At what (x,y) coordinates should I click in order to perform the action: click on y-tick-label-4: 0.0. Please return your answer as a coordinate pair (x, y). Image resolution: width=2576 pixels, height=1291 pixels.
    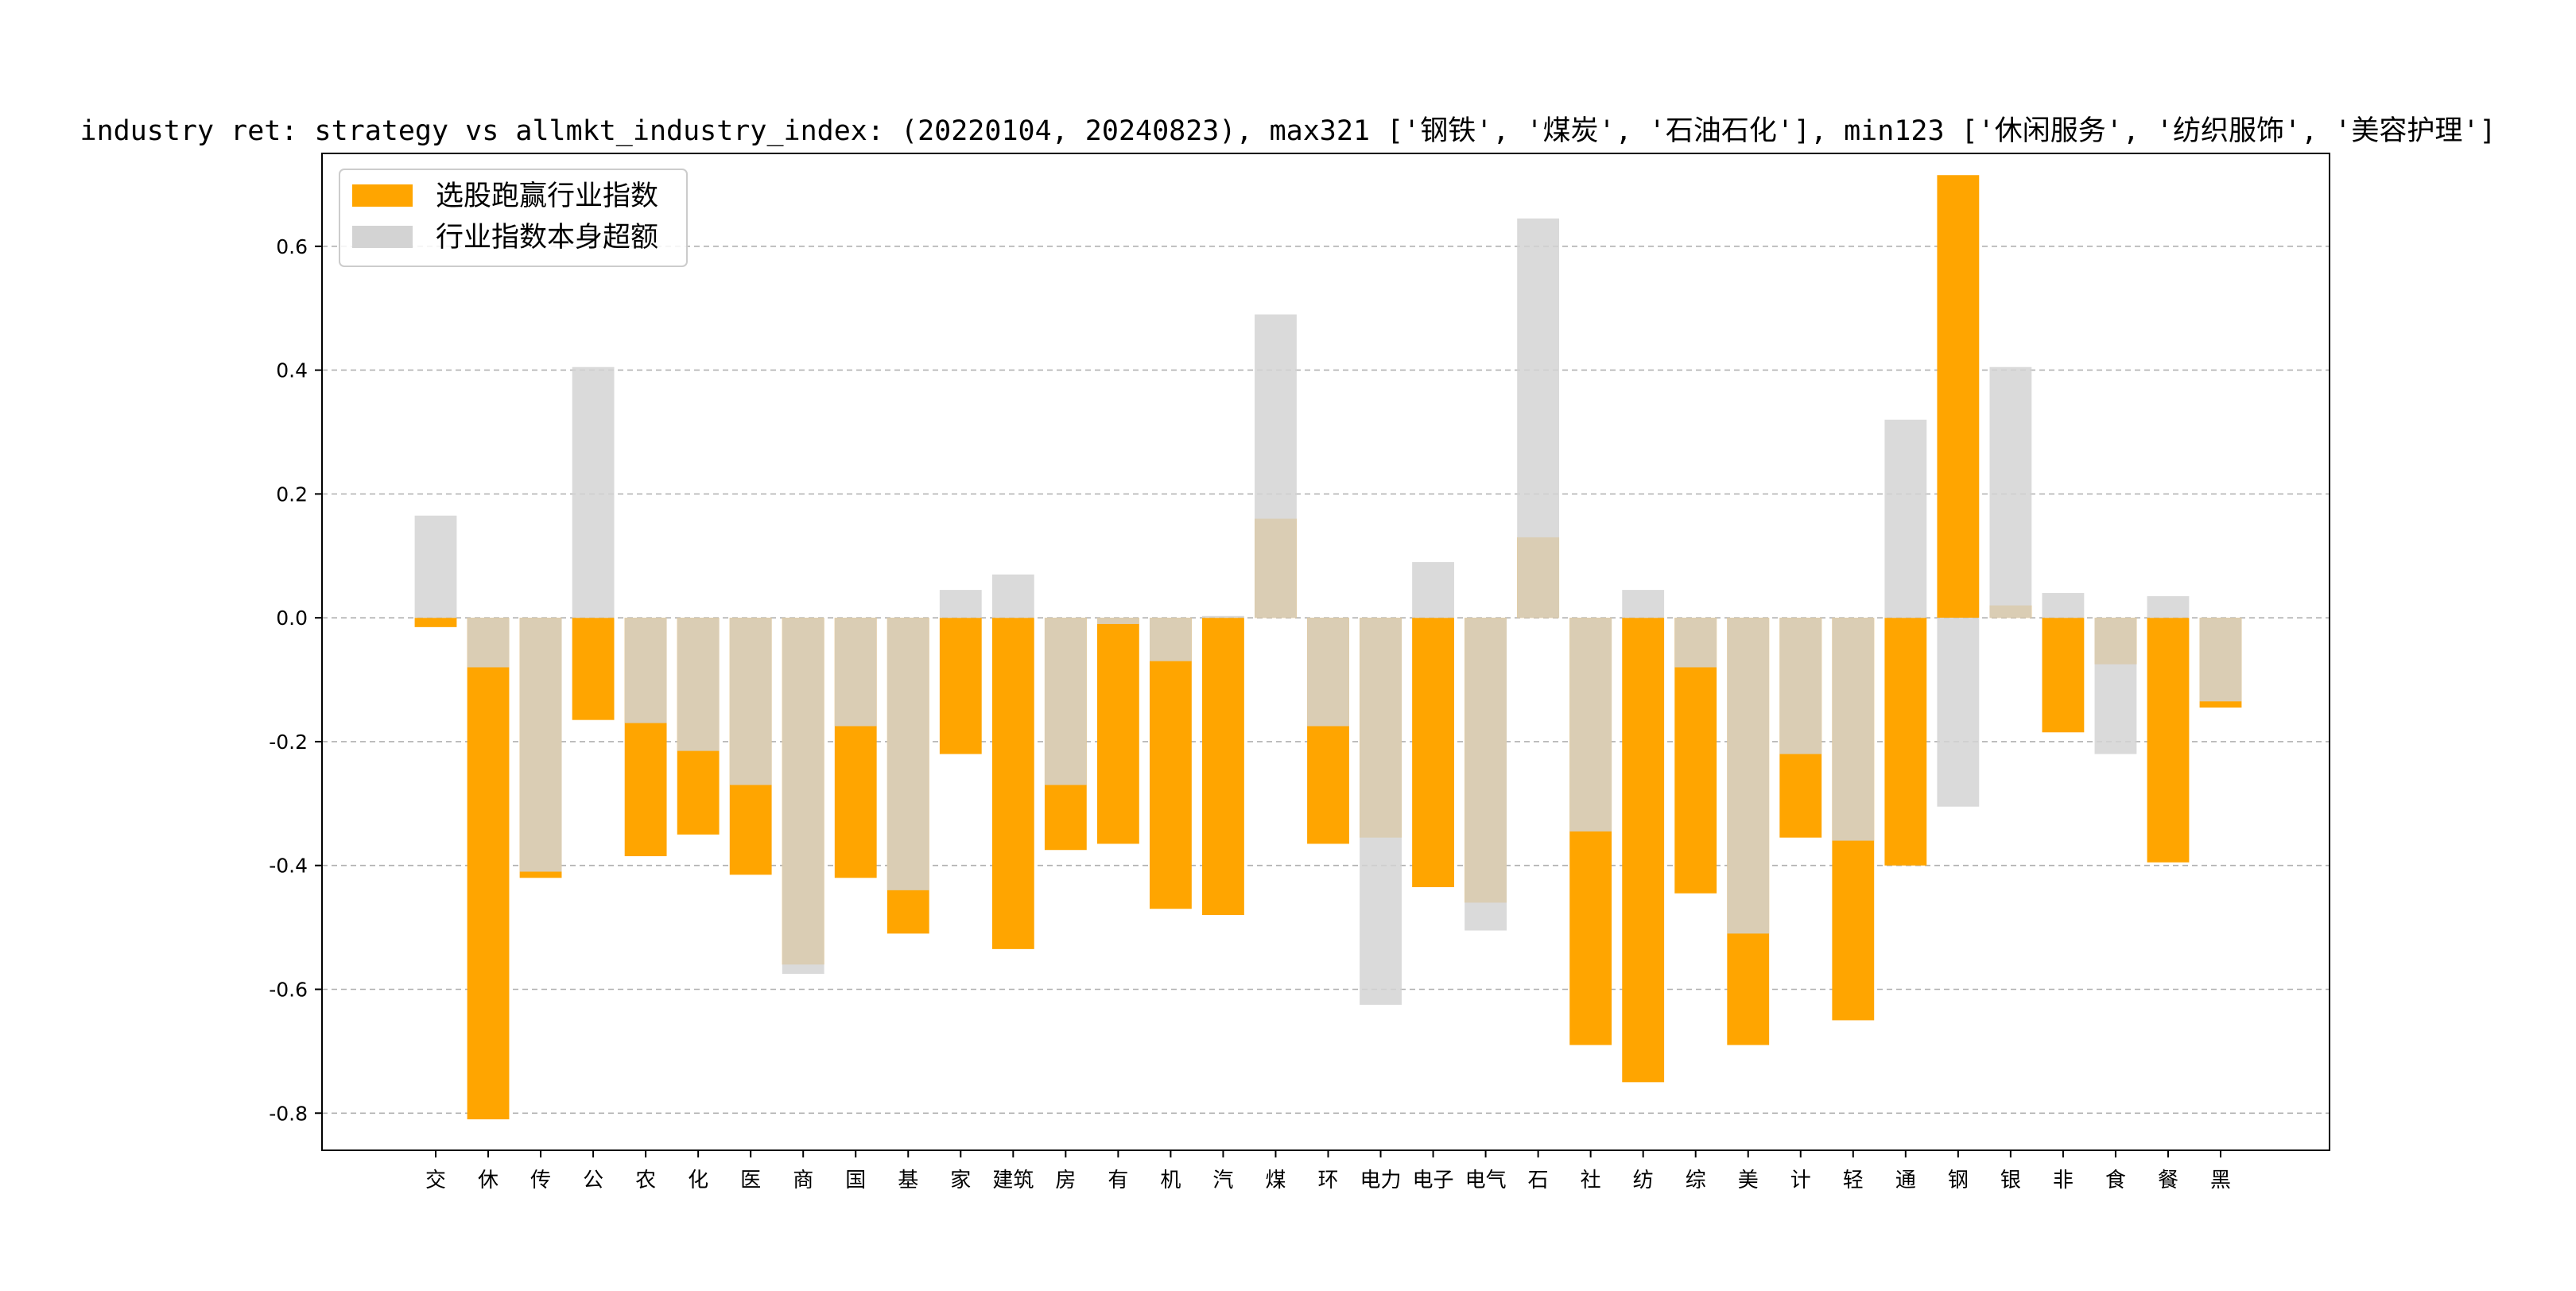
    Looking at the image, I should click on (292, 618).